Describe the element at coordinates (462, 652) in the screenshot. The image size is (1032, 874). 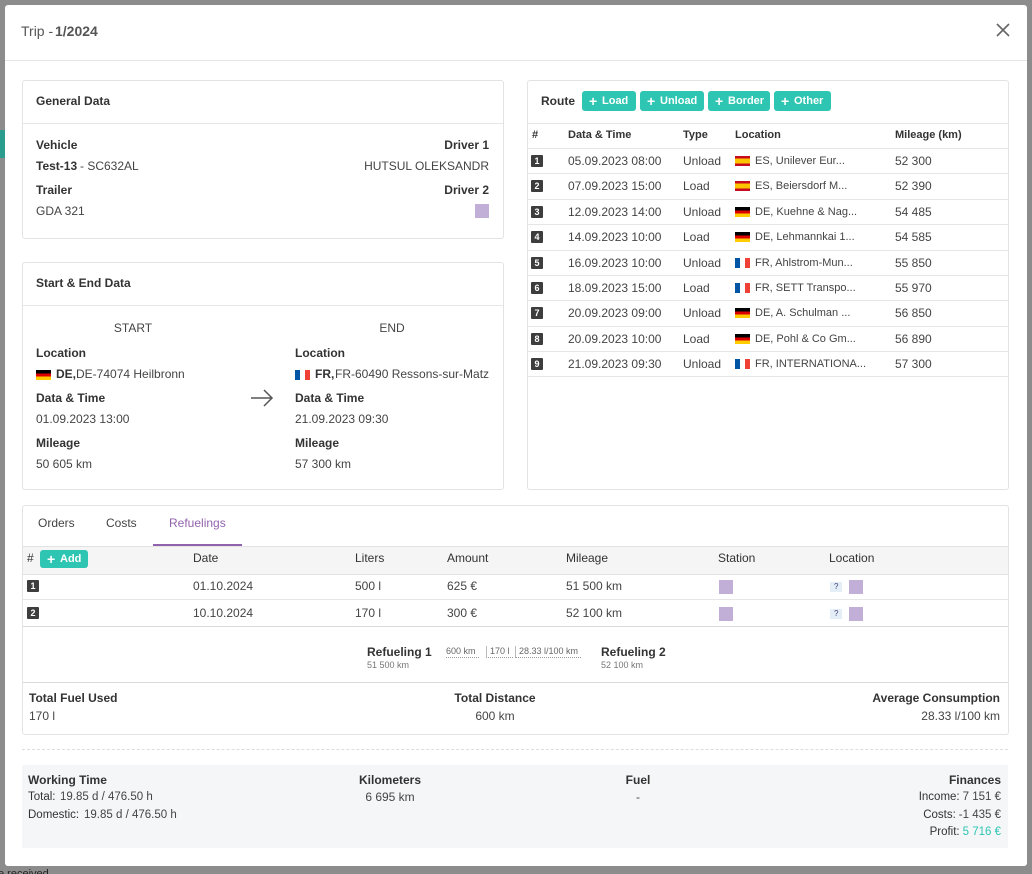
I see `timeline-segment: 600 km` at that location.